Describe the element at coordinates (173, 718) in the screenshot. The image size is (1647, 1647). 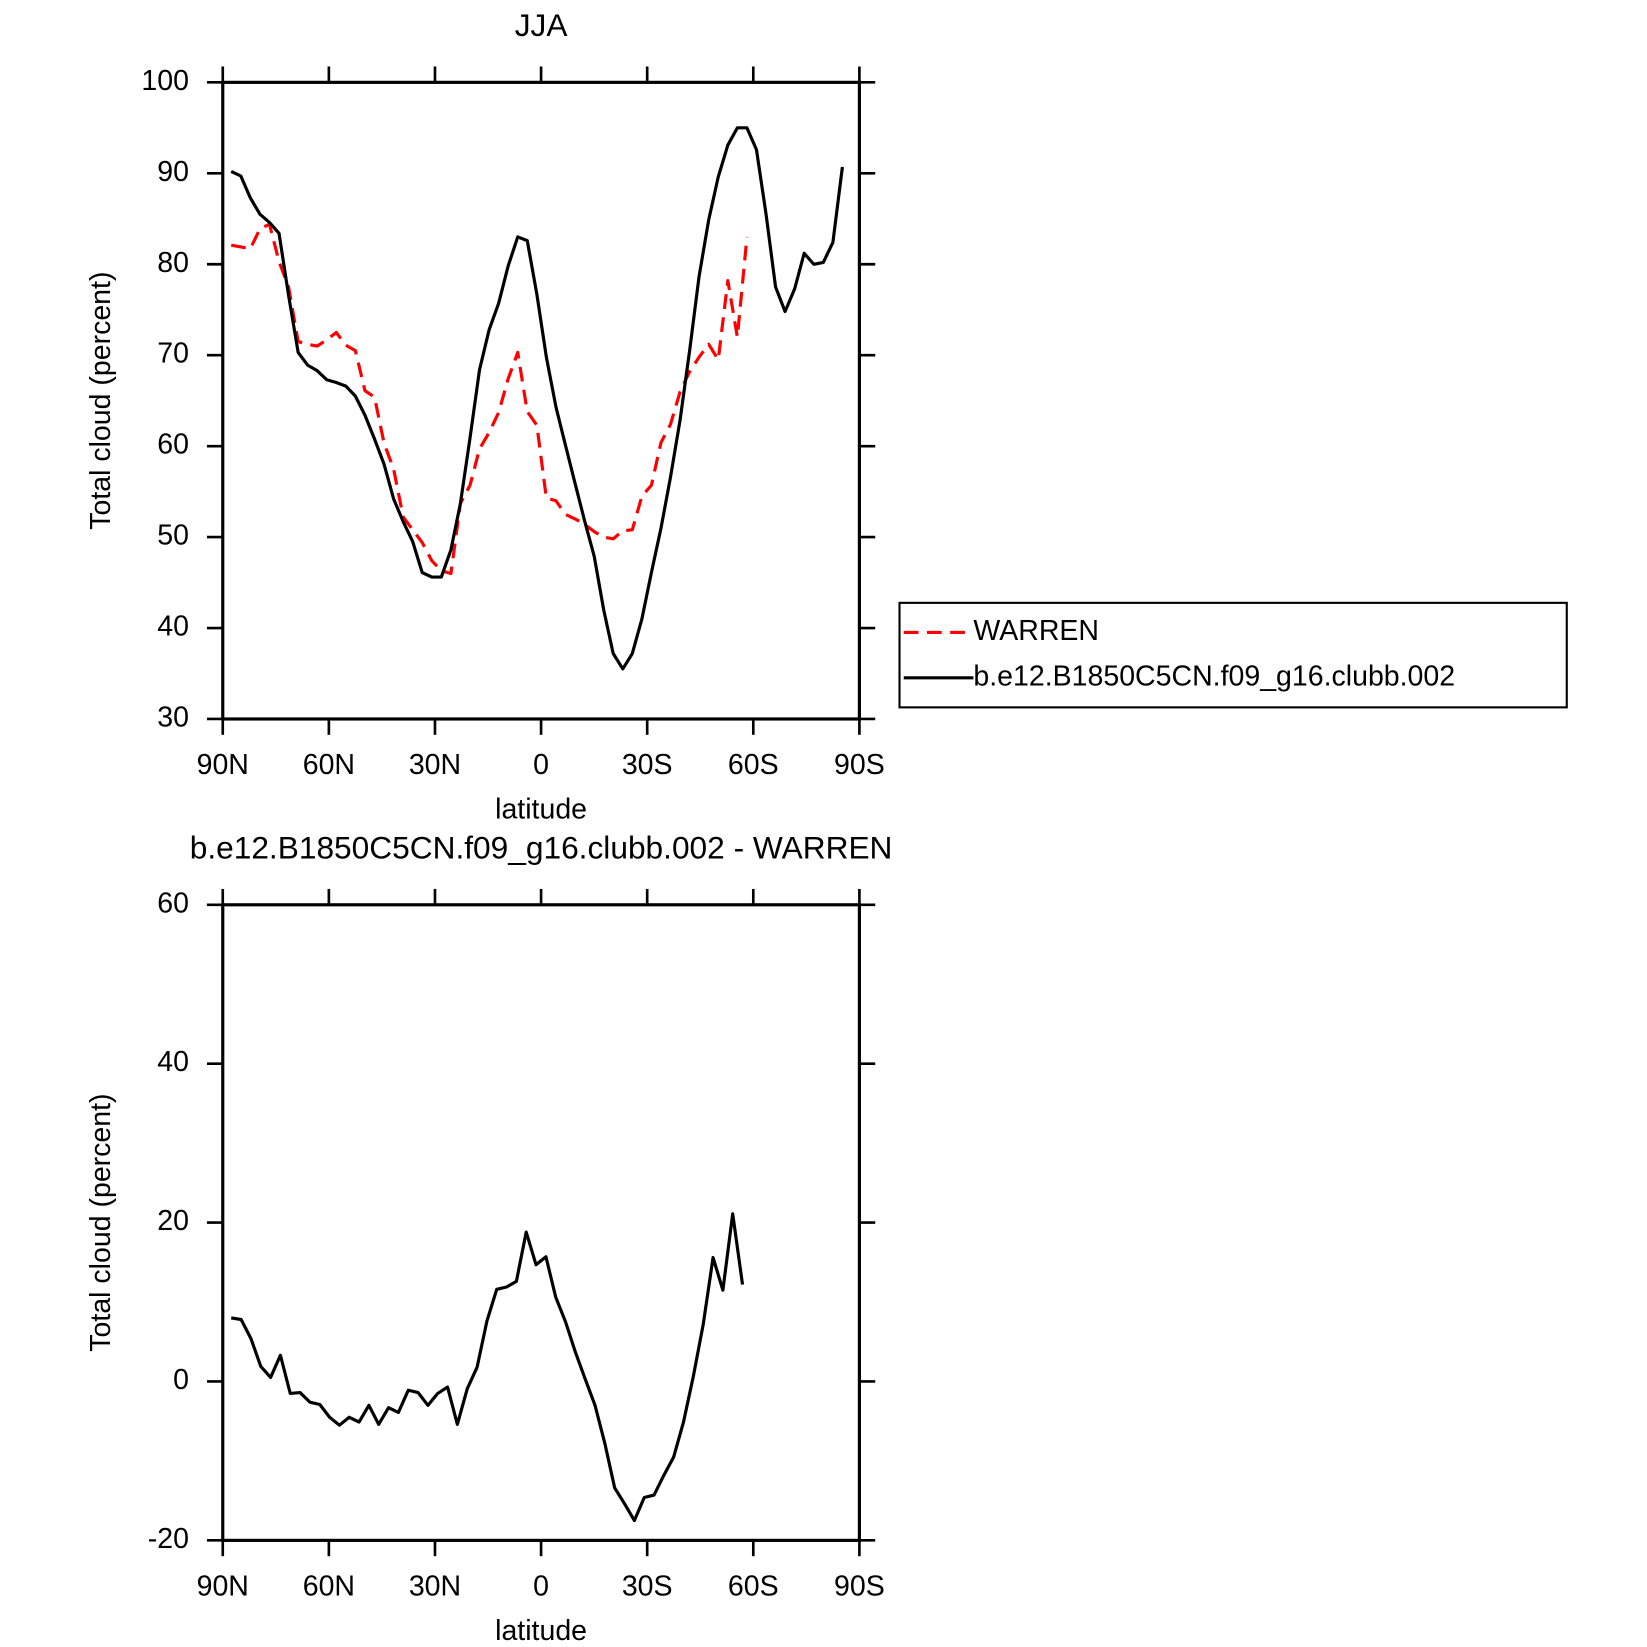
I see `y-tick-label: 30` at that location.